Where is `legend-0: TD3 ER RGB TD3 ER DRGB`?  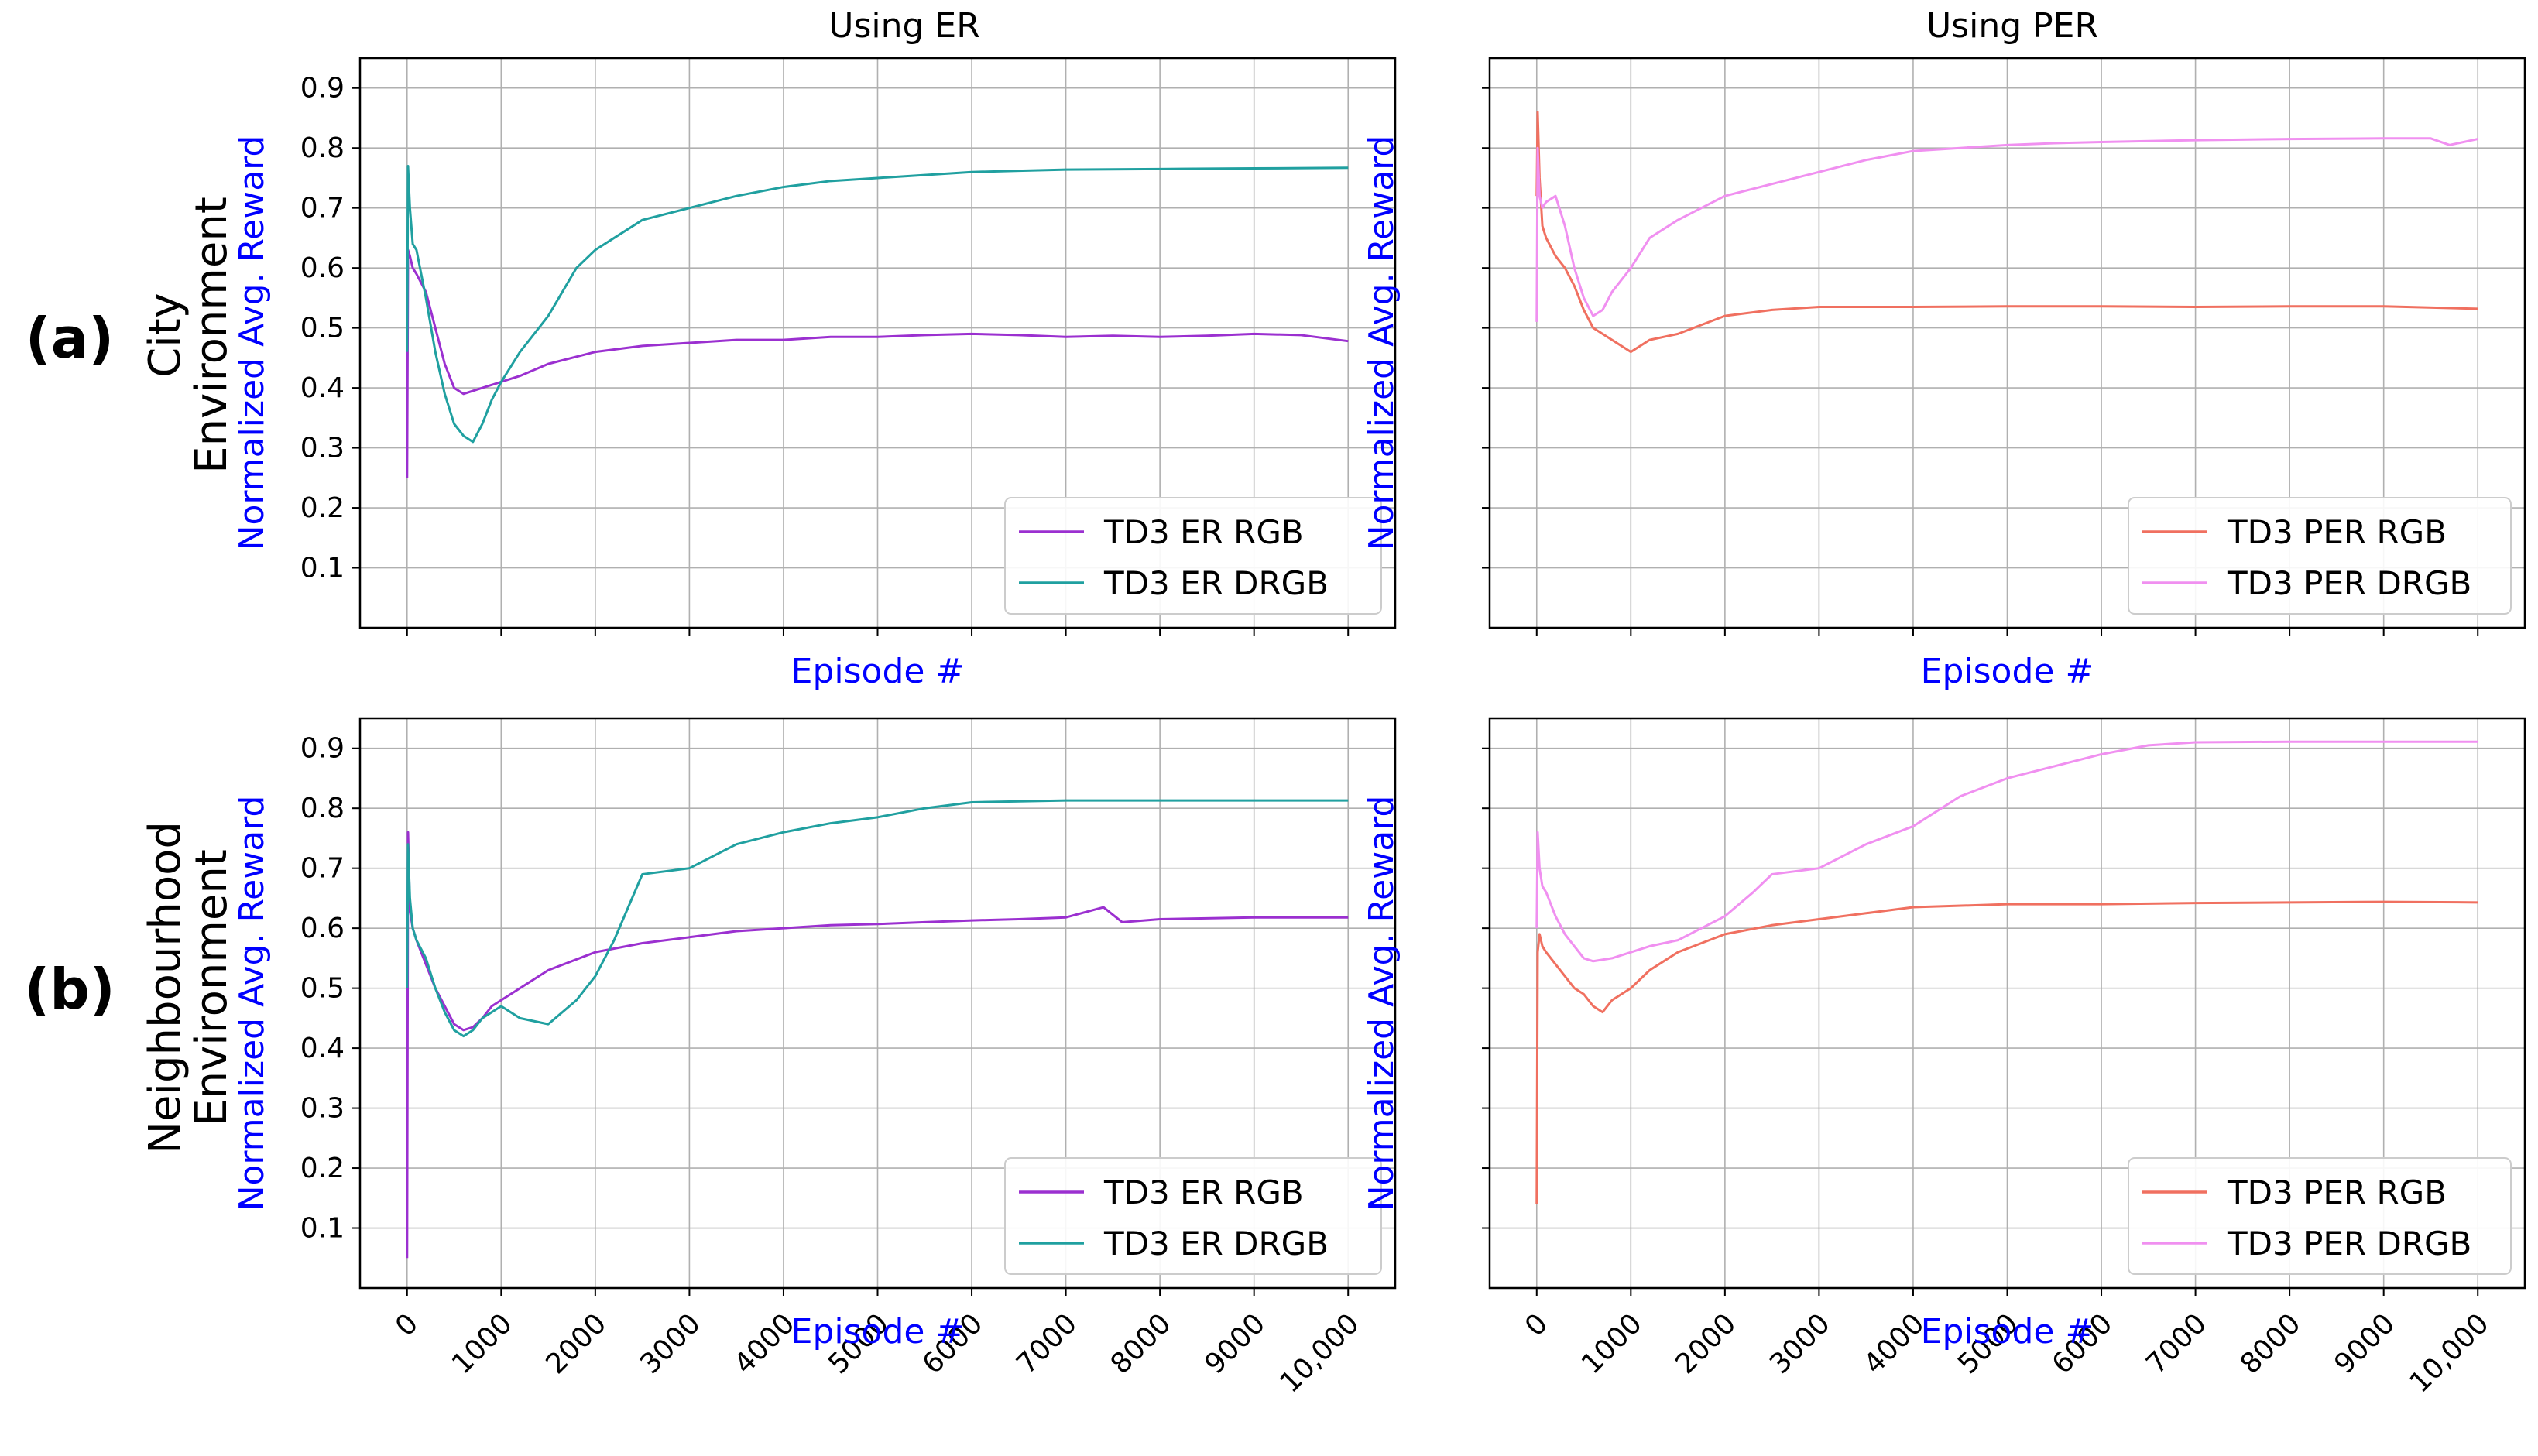 legend-0: TD3 ER RGB TD3 ER DRGB is located at coordinates (1193, 556).